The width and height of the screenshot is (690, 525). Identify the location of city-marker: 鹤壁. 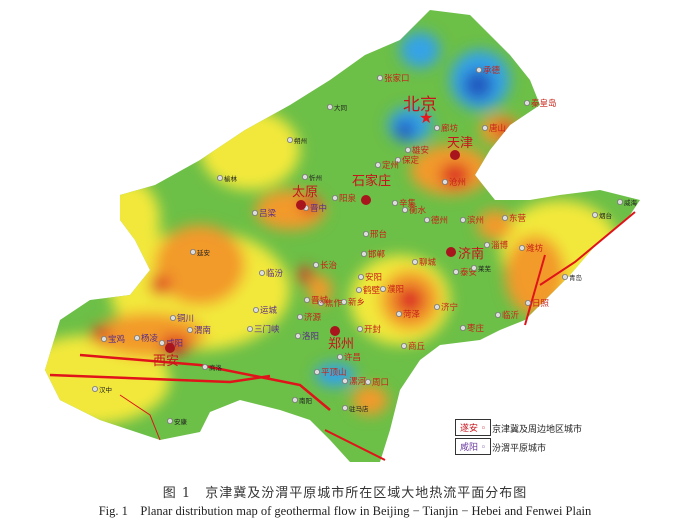
(368, 290).